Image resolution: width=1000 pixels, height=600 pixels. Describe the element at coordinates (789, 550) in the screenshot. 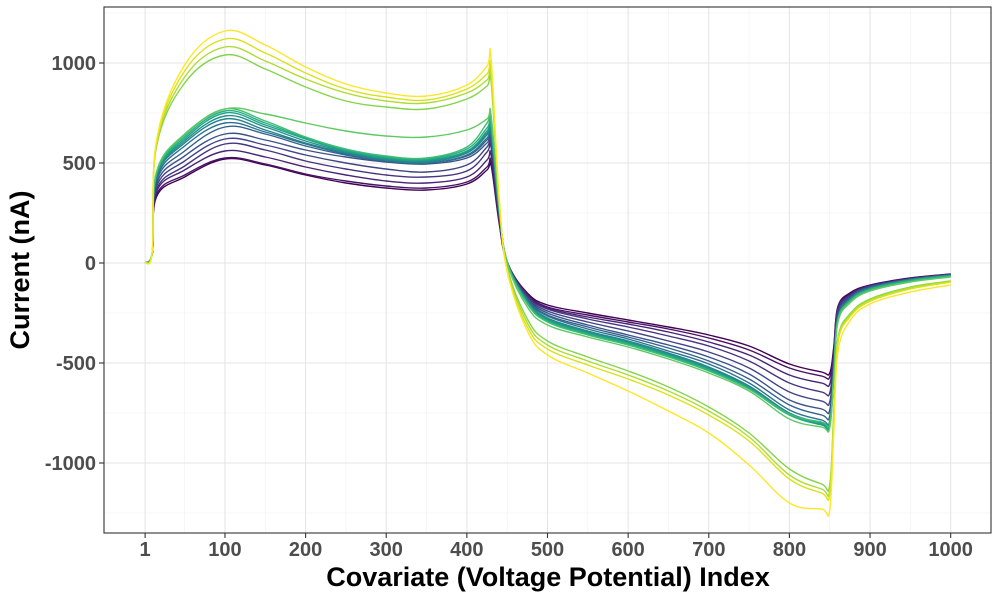

I see `x-tick-label: 800` at that location.